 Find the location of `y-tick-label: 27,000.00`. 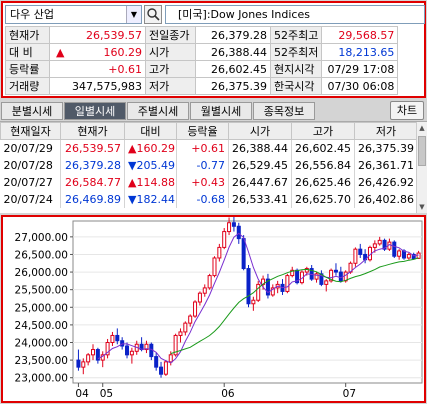

y-tick-label: 27,000.00 is located at coordinates (41, 238).